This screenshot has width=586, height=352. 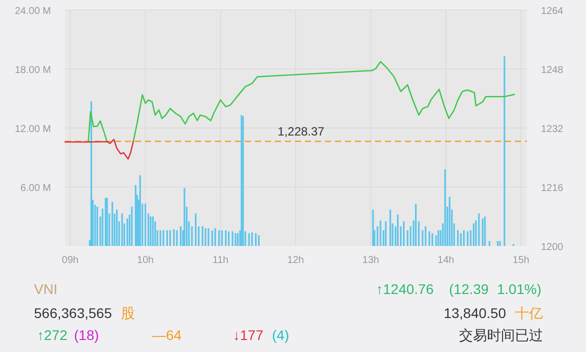 What do you see at coordinates (167, 335) in the screenshot?
I see `annotation: —64` at bounding box center [167, 335].